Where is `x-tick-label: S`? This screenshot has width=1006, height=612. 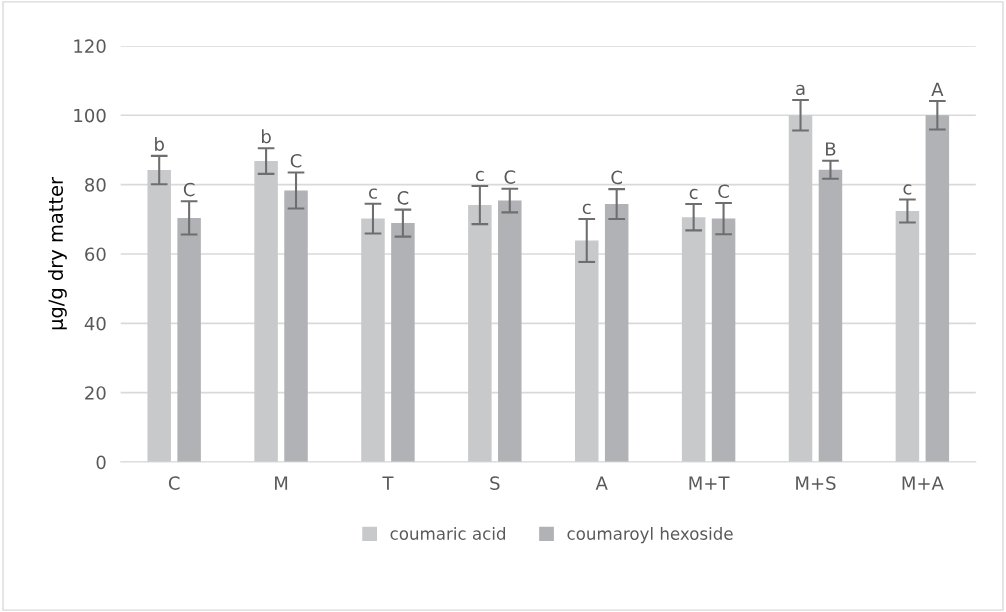
x-tick-label: S is located at coordinates (495, 483).